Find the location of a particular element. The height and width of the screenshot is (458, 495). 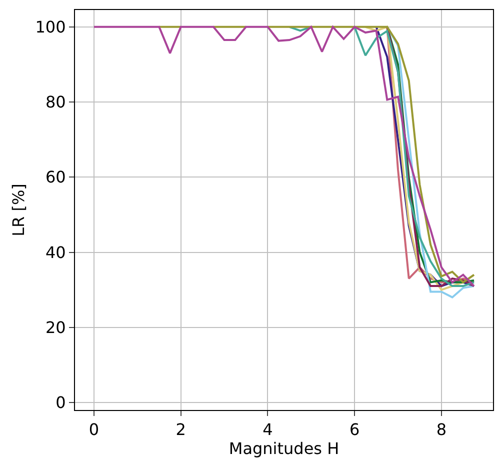

y-tick-label: 80 is located at coordinates (55, 102).